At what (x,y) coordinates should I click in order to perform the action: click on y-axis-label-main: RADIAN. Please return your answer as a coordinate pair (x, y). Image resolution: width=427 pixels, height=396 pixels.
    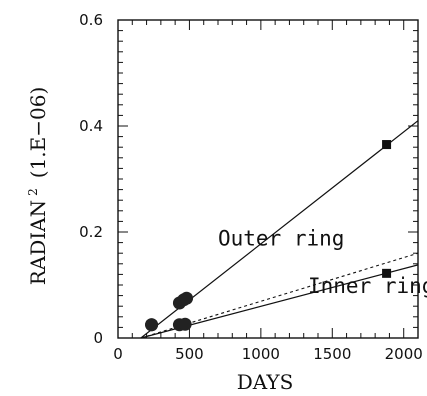
    Looking at the image, I should click on (38, 242).